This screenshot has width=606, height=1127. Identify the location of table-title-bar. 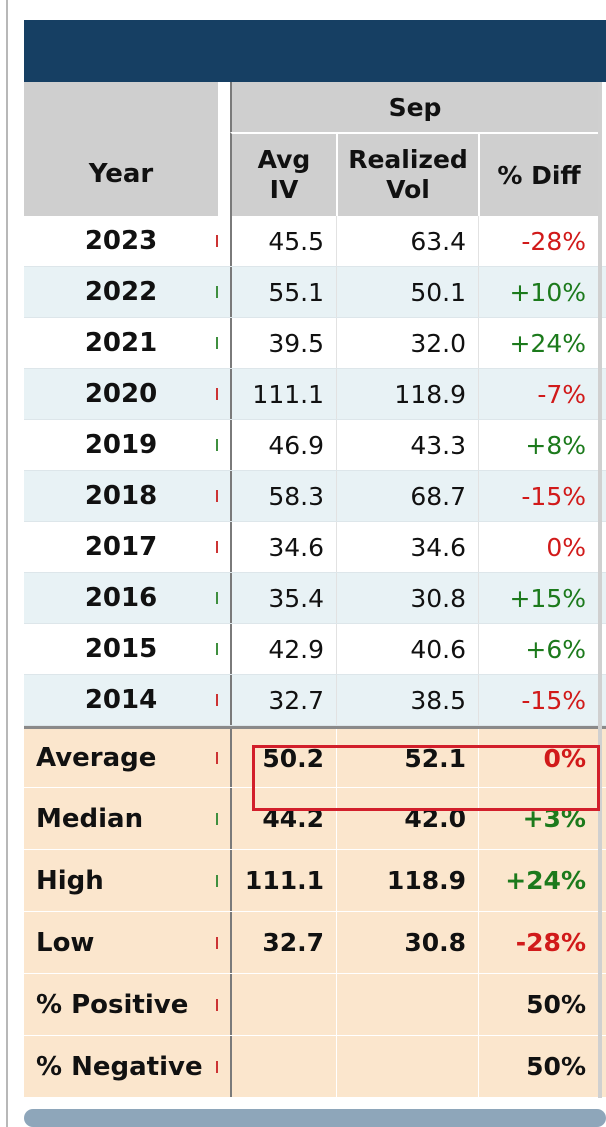
(315, 51).